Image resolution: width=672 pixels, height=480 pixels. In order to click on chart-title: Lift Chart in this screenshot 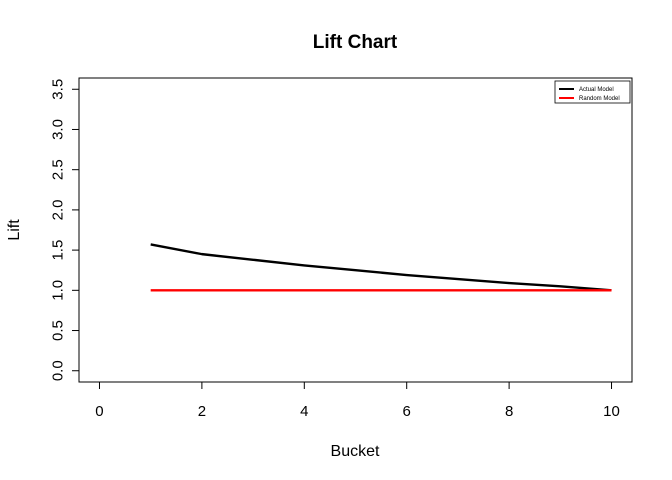, I will do `click(355, 42)`.